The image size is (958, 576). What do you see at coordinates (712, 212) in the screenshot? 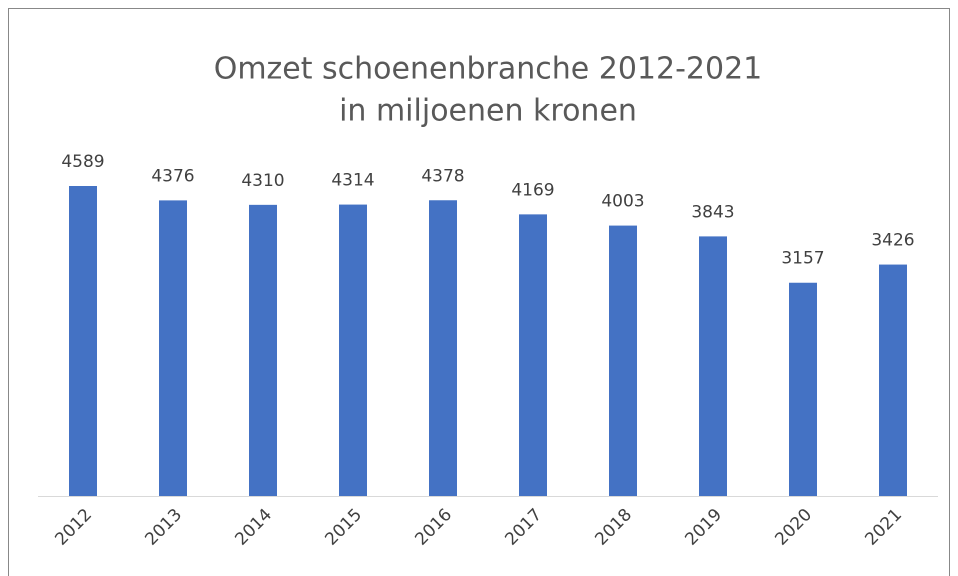
I see `data-label: 3843` at bounding box center [712, 212].